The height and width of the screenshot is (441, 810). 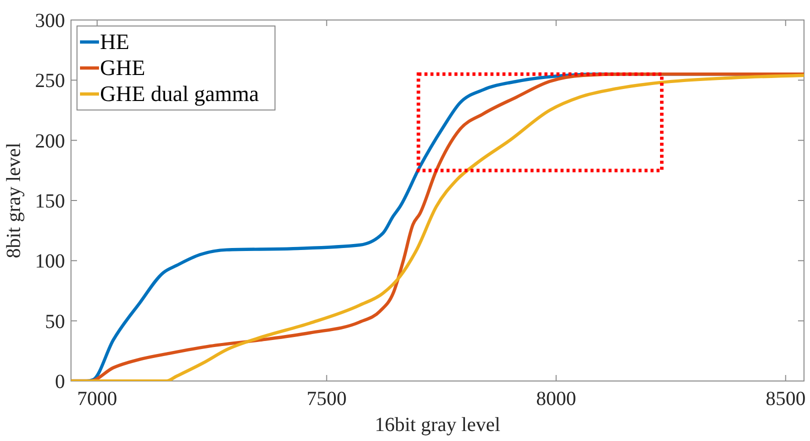 I want to click on y-tick-label: 100, so click(x=50, y=261).